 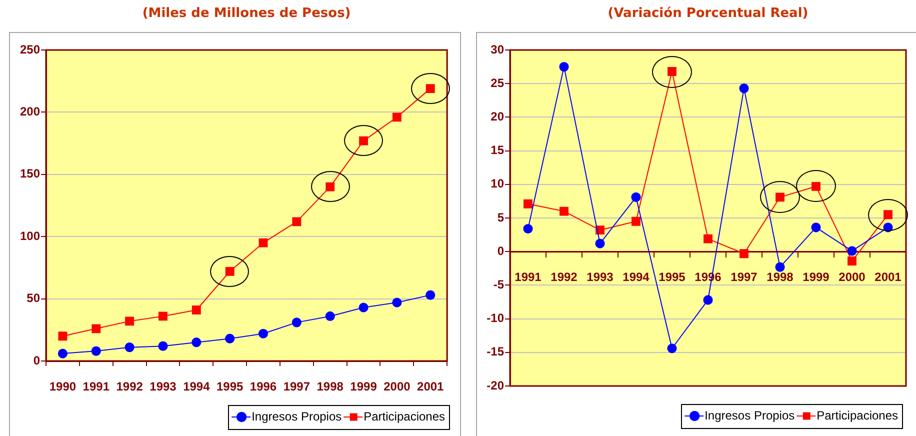 What do you see at coordinates (30, 173) in the screenshot?
I see `y-tick-label: 150` at bounding box center [30, 173].